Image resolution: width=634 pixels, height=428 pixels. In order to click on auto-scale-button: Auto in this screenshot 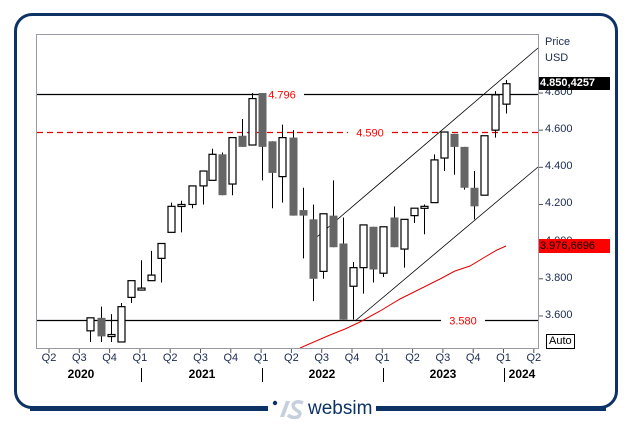, I will do `click(560, 341)`.